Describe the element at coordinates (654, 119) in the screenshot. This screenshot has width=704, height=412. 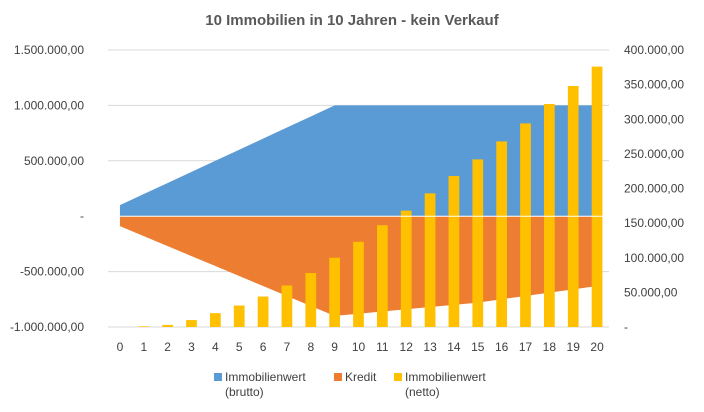
I see `right-tick-label: 300.000,00` at that location.